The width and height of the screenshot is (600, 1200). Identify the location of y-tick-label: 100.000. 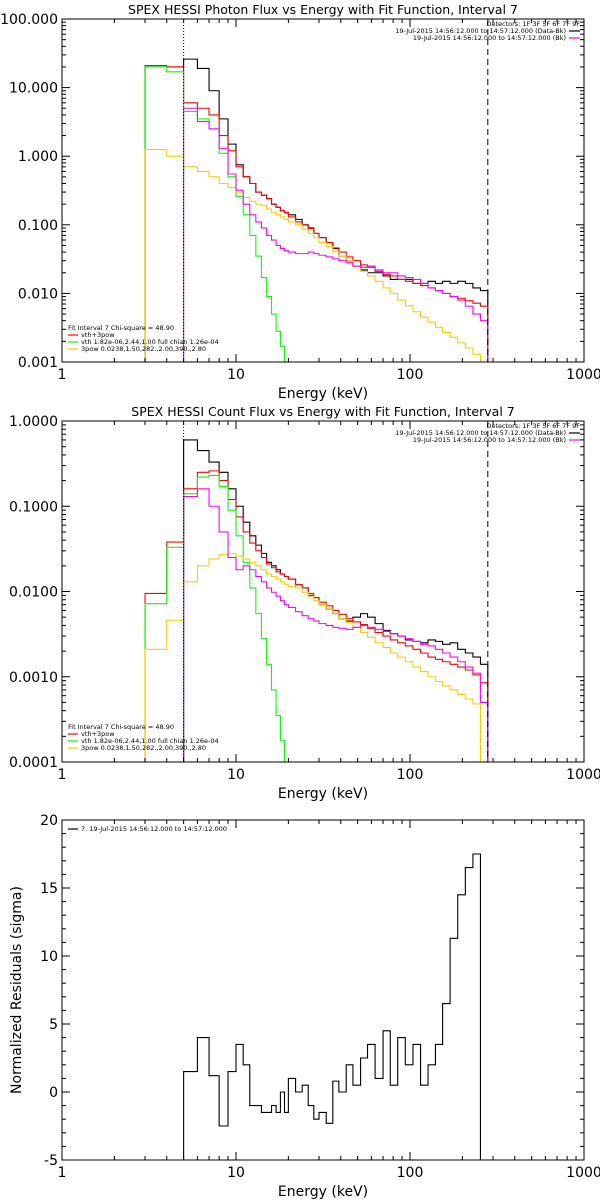
(29, 20).